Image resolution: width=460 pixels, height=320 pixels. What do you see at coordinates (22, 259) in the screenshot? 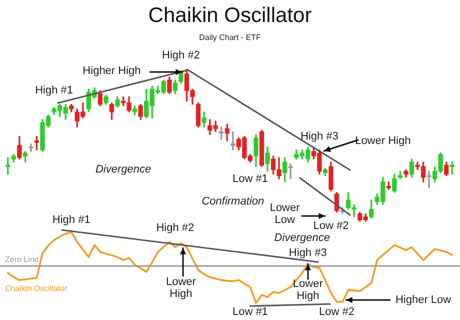
I see `ref-line-label: Zero Line` at bounding box center [22, 259].